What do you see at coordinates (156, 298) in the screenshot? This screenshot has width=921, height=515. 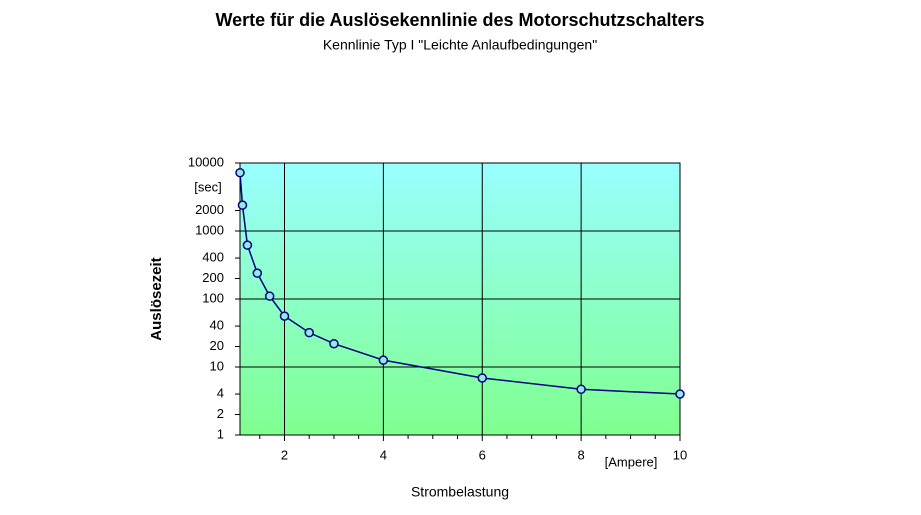 I see `y-axis-label: Auslösezeit` at bounding box center [156, 298].